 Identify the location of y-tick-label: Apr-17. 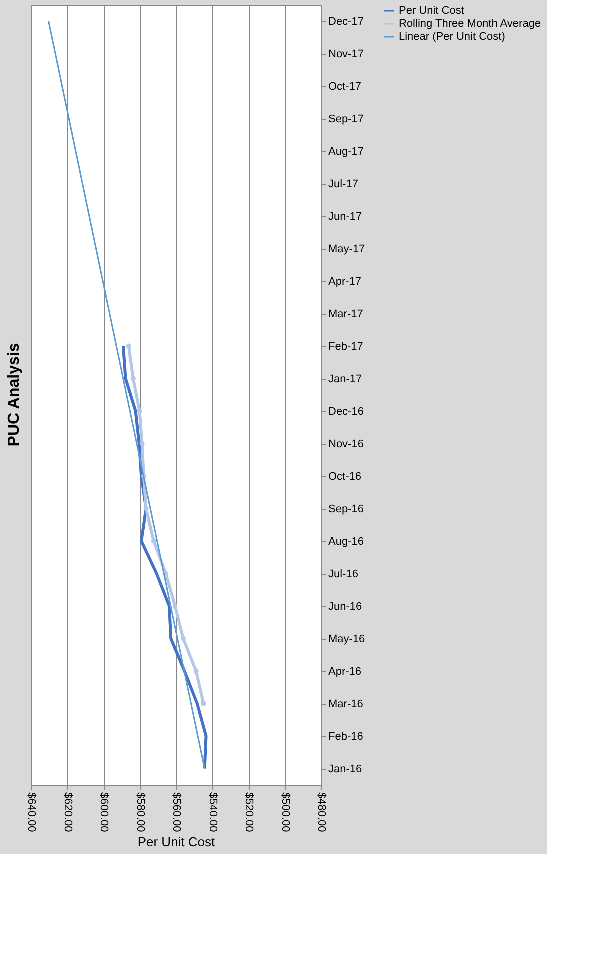
(345, 282).